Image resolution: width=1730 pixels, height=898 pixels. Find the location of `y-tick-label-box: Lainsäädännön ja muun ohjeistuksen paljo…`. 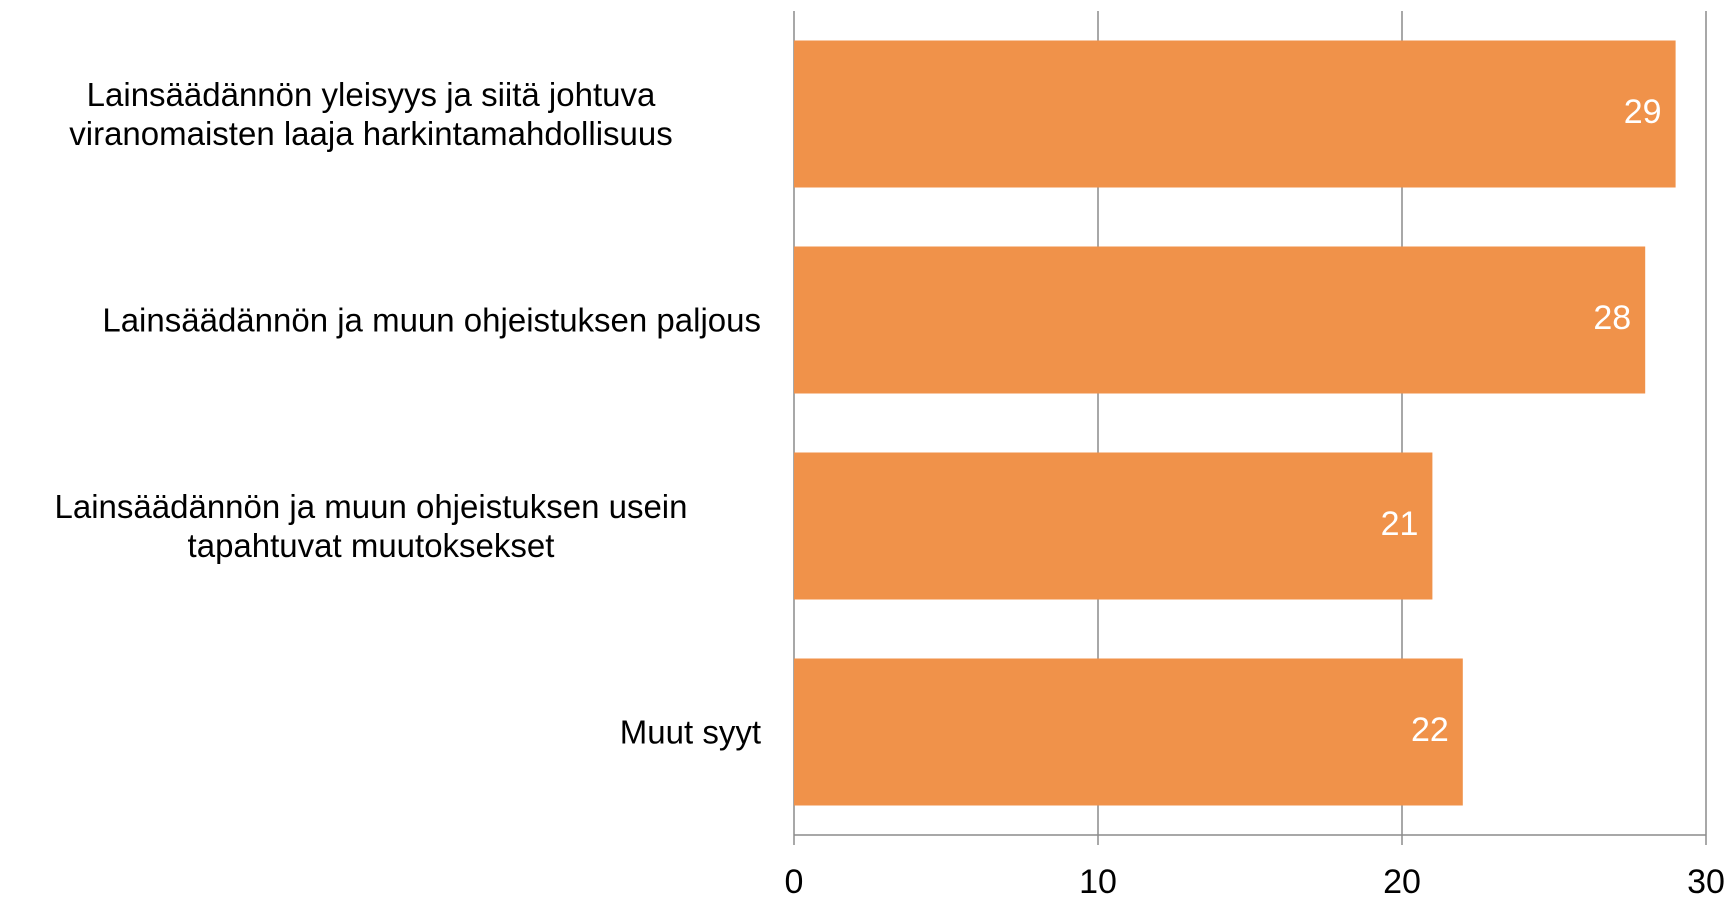

y-tick-label-box: Lainsäädännön ja muun ohjeistuksen paljo… is located at coordinates (380, 320).